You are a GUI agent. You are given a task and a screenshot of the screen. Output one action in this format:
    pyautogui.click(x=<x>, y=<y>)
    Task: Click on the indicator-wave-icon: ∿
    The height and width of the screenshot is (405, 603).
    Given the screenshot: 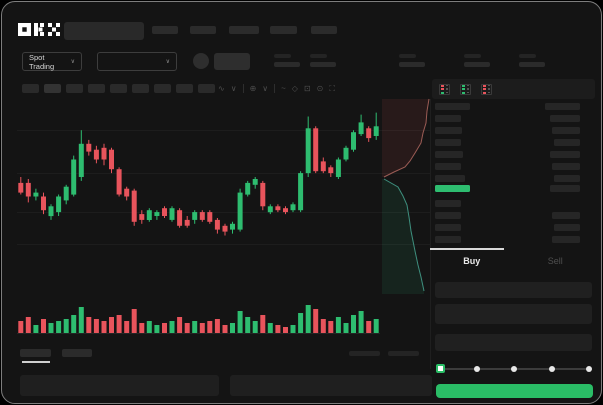 What is the action you would take?
    pyautogui.click(x=221, y=88)
    